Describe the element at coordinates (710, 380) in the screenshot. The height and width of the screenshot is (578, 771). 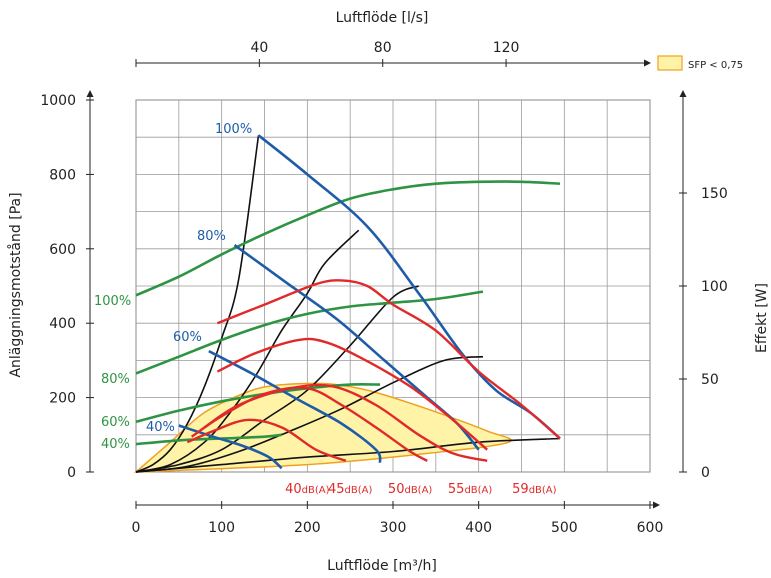
I see `right-y-tick-label: 50` at that location.